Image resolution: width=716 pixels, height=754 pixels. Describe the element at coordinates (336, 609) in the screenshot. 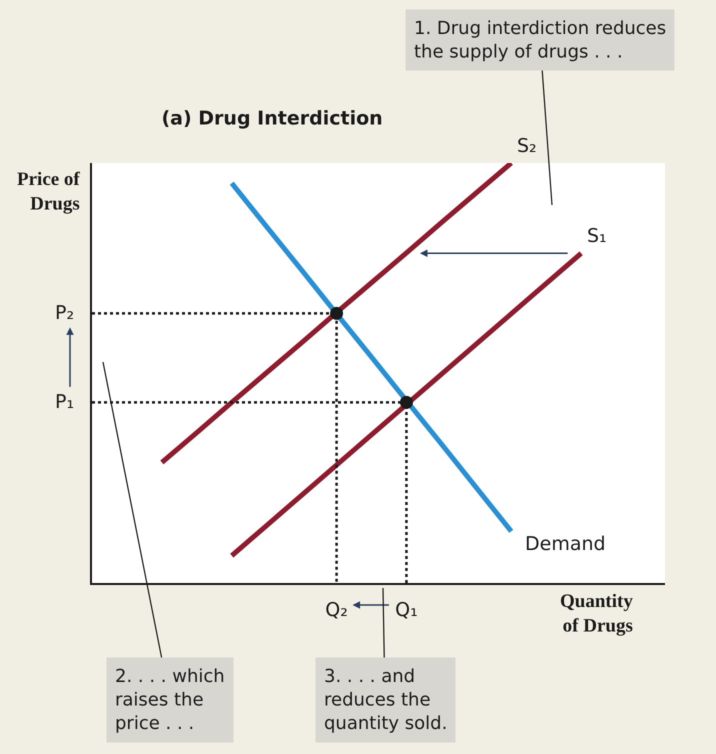

I see `x-tick-label: Q₂` at that location.